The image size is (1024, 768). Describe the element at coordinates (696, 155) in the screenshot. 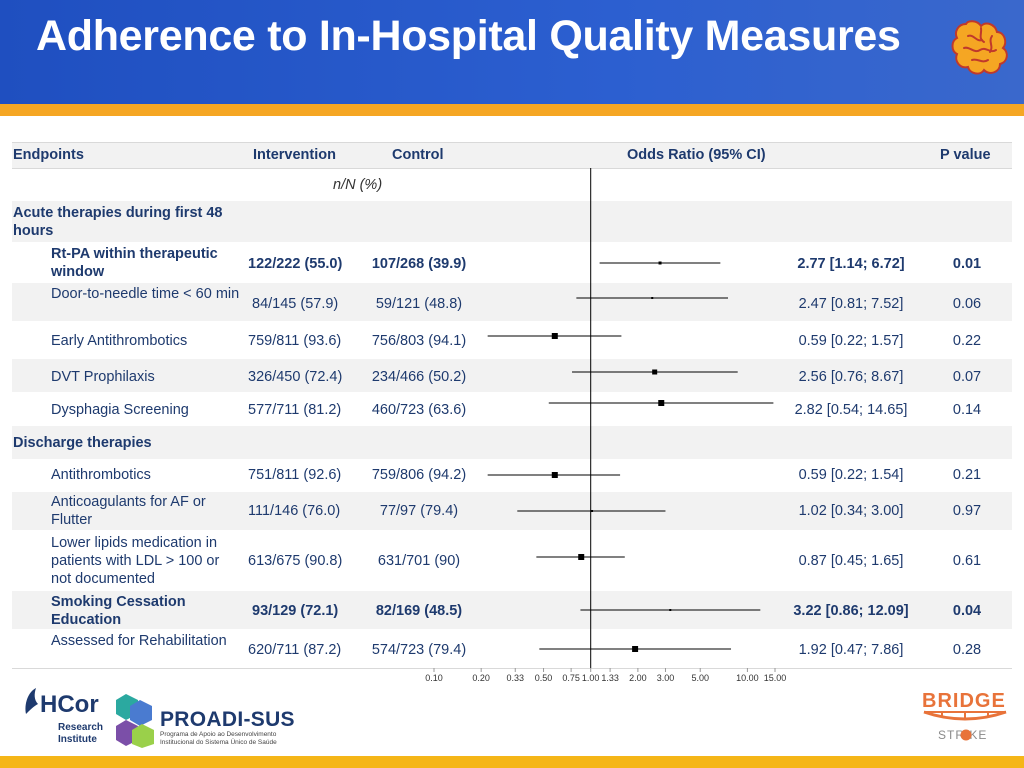

I see `col-header-odds-ratio: Odds Ratio (95% CI)` at that location.